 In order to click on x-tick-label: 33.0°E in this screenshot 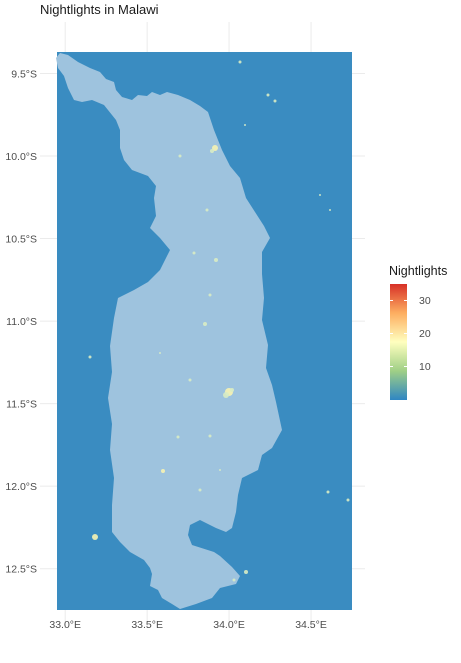, I will do `click(65, 625)`.